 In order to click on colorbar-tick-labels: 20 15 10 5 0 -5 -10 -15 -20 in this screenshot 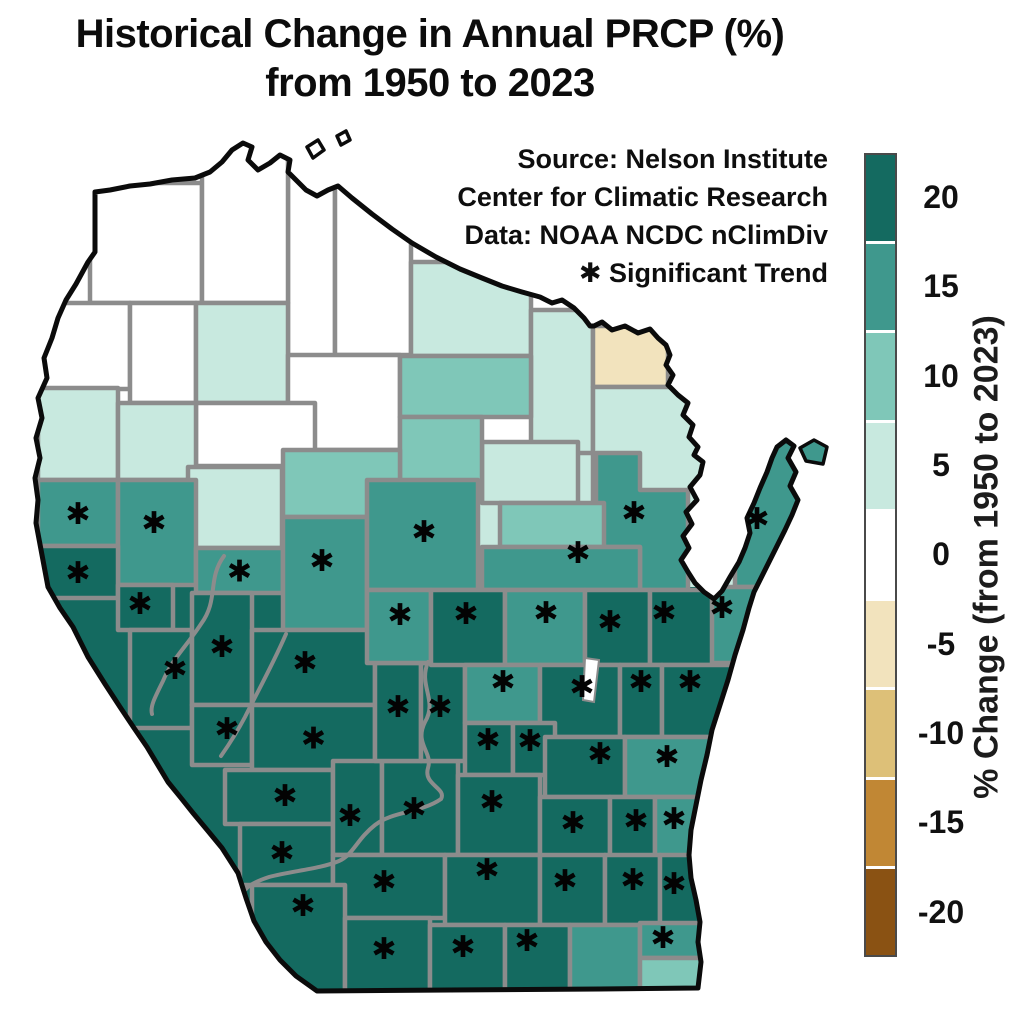, I will do `click(941, 555)`.